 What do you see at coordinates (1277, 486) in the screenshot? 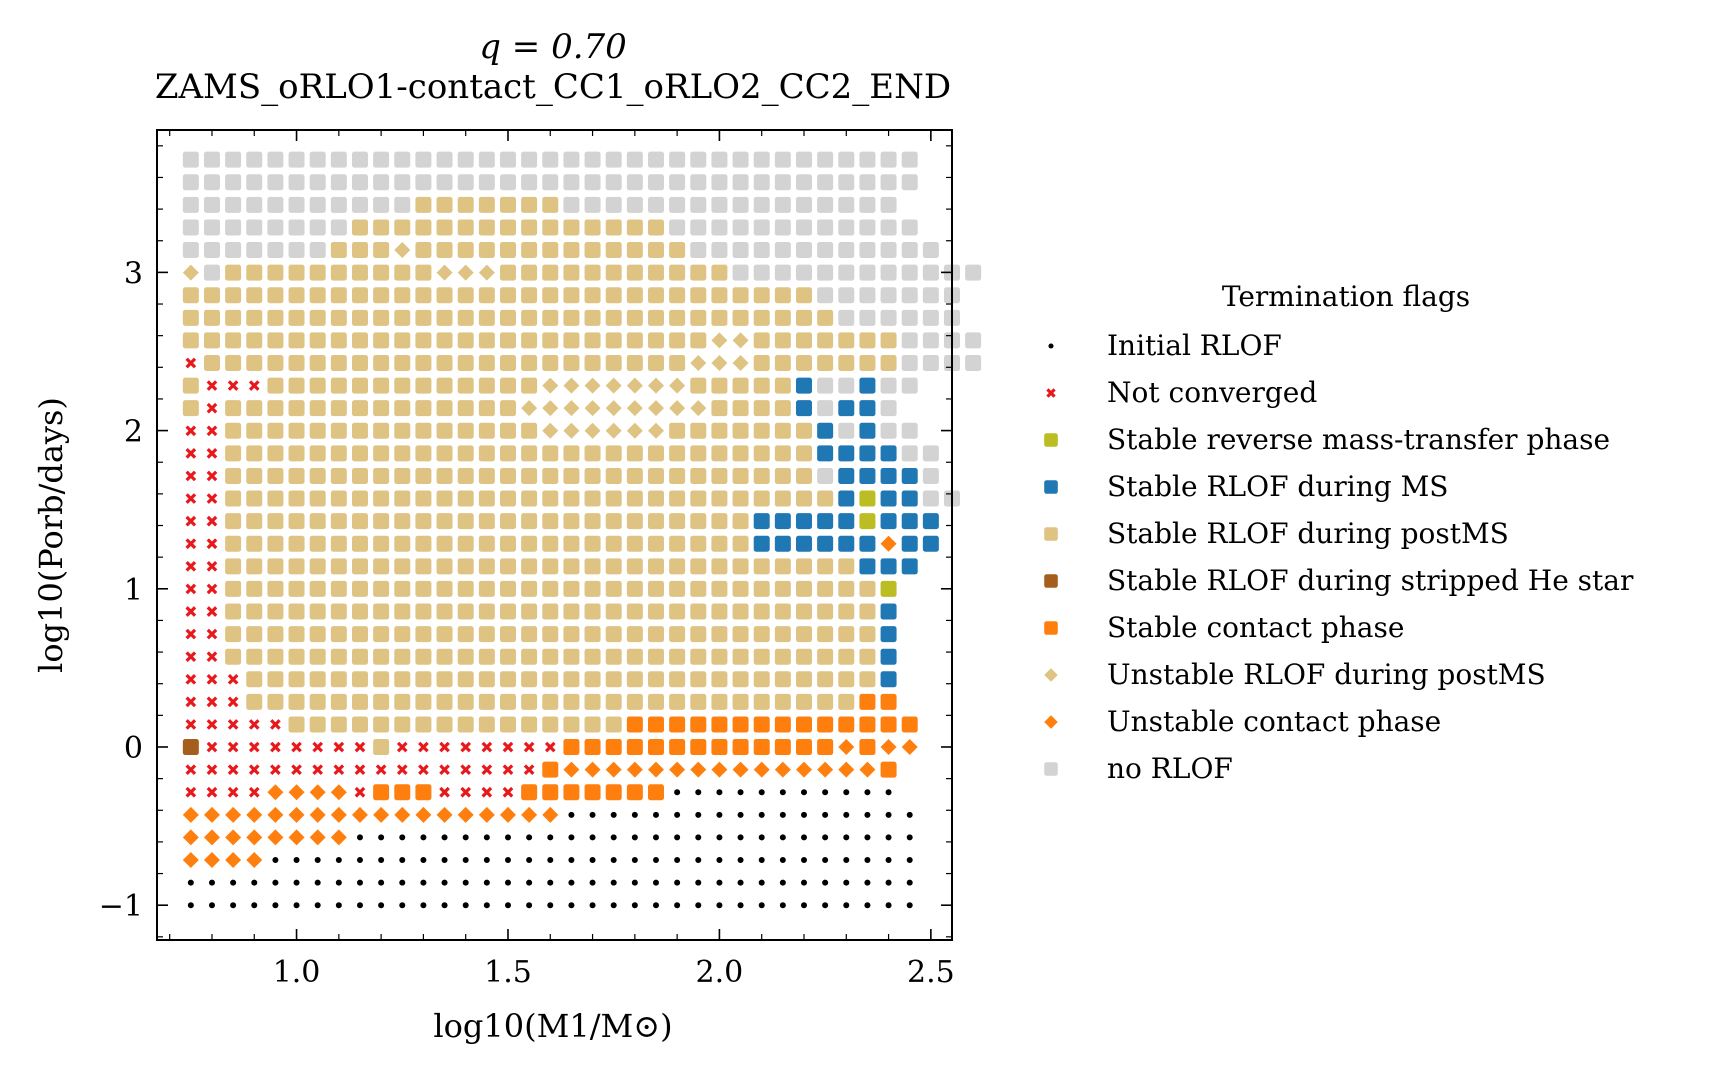
I see `legend-entry-label: Stable RLOF during MS` at bounding box center [1277, 486].